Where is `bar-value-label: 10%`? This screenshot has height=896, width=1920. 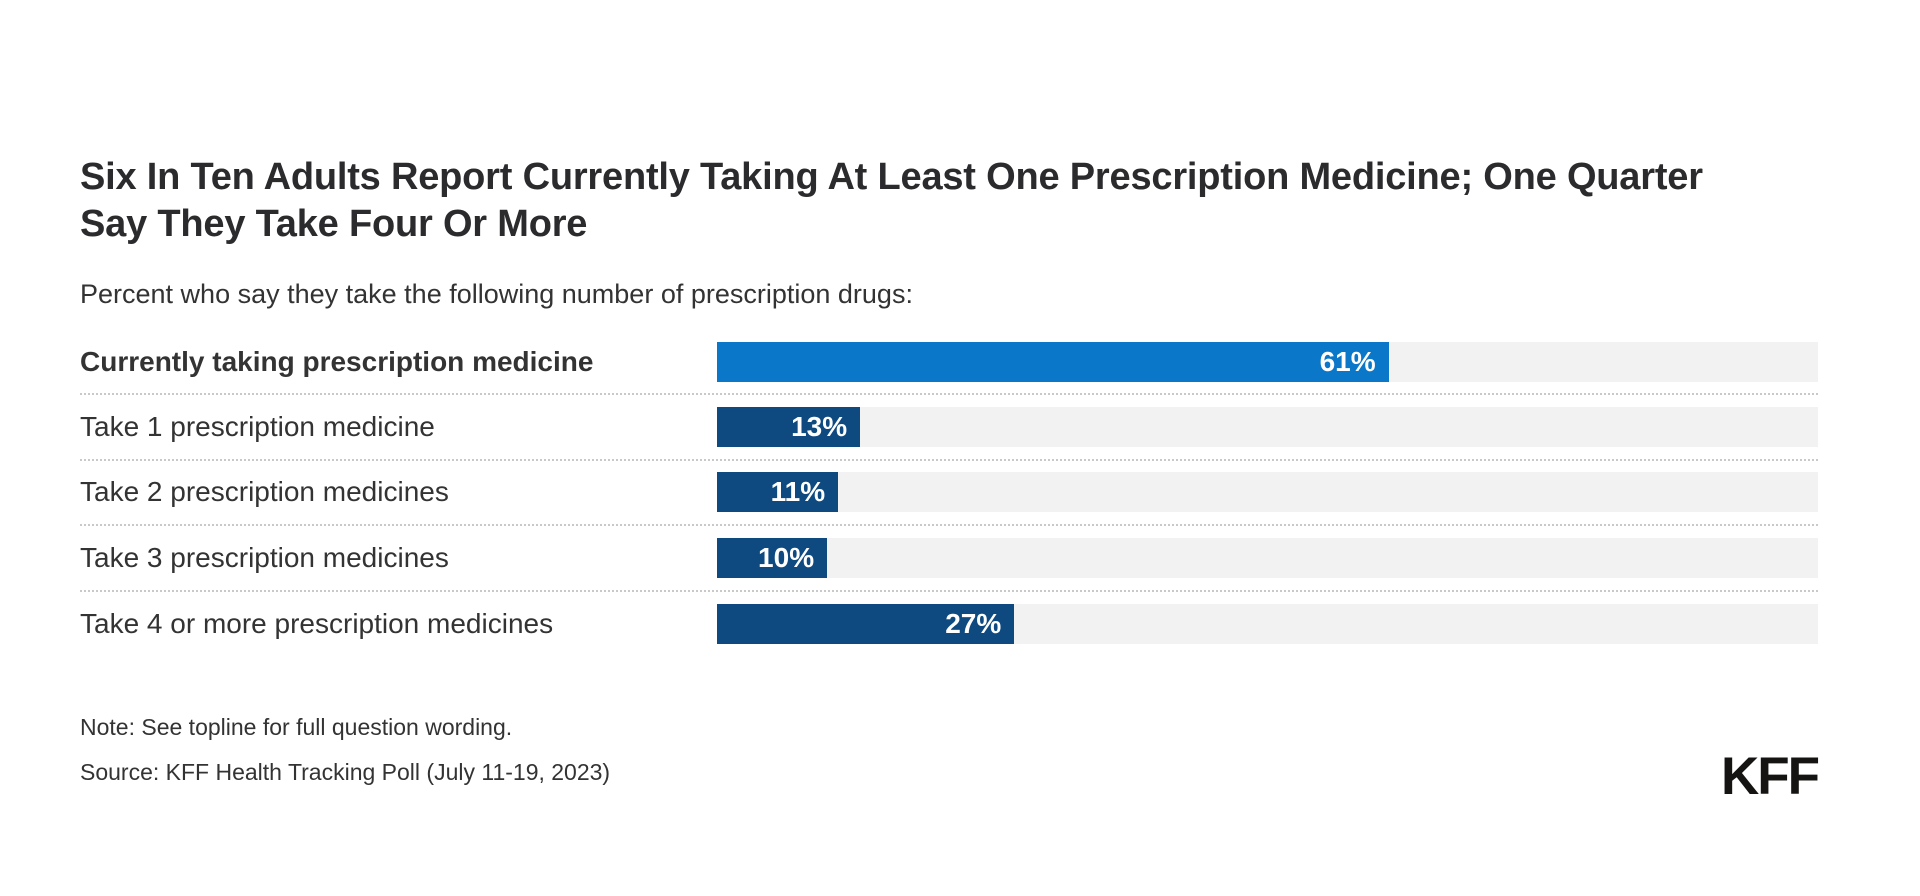 bar-value-label: 10% is located at coordinates (786, 557).